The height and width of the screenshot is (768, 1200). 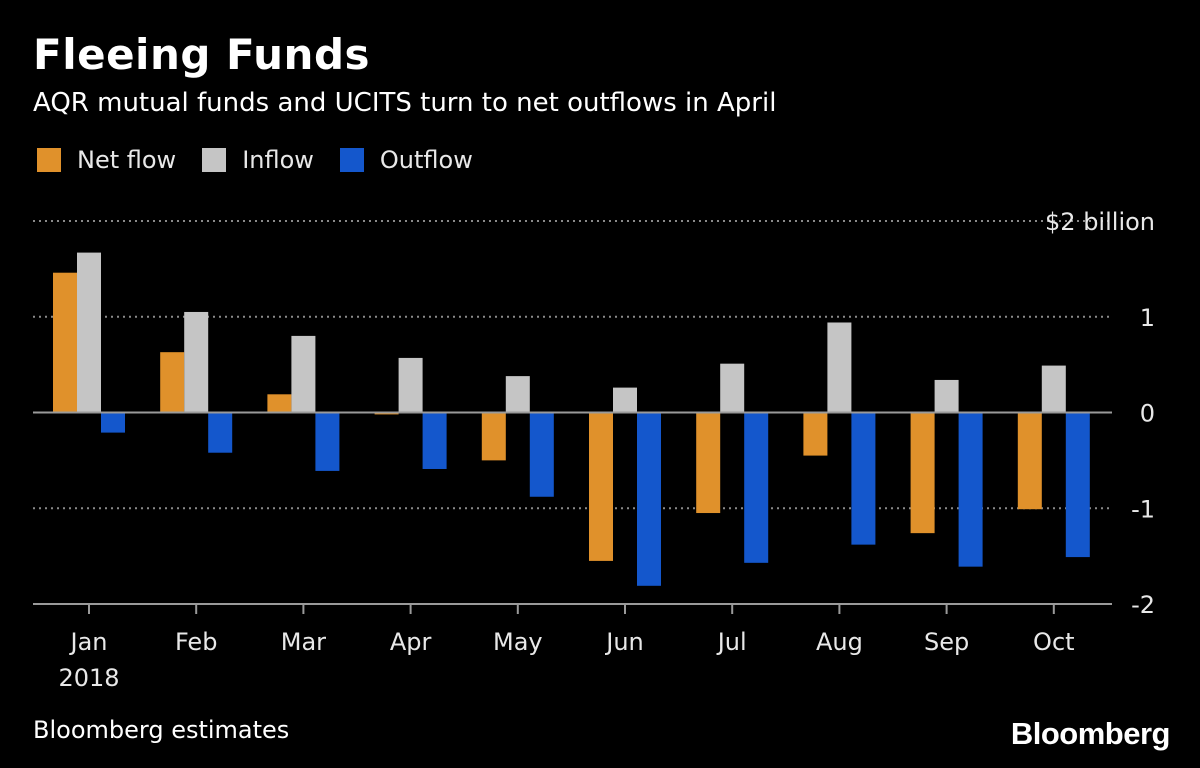 What do you see at coordinates (411, 642) in the screenshot?
I see `x-tick-label: Apr` at bounding box center [411, 642].